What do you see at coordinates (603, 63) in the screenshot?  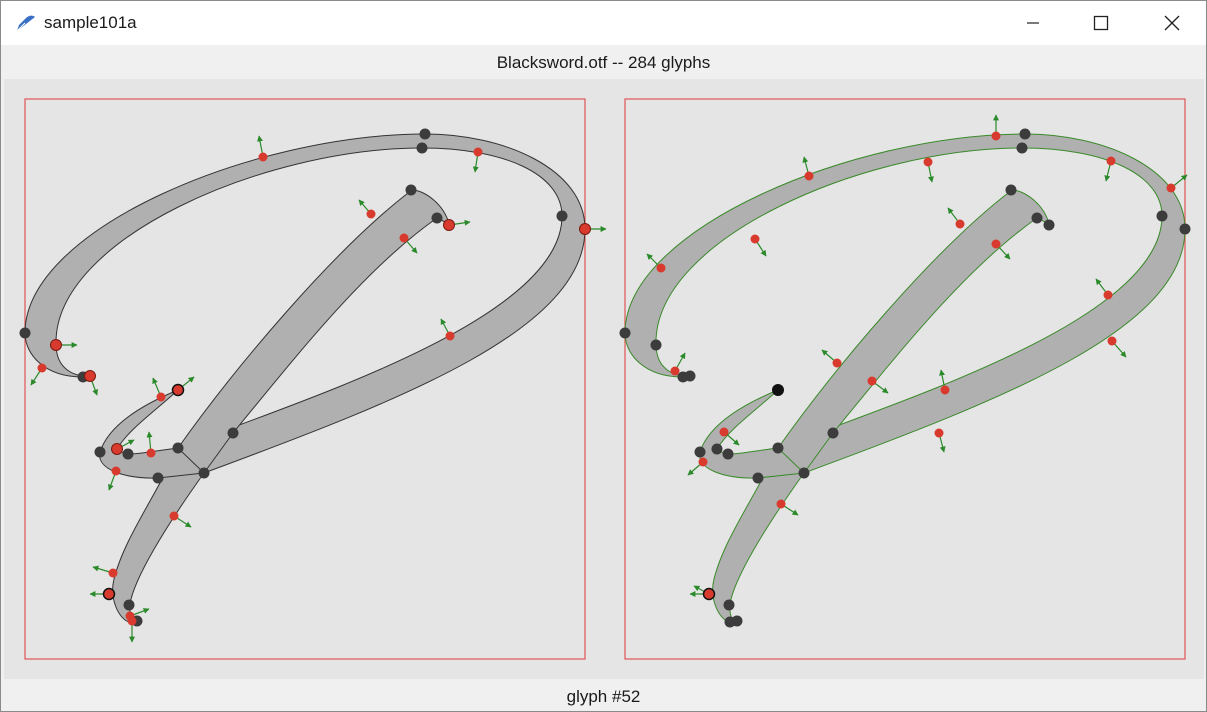 I see `font-info-label: Blacksword.otf -- 284 glyphs` at bounding box center [603, 63].